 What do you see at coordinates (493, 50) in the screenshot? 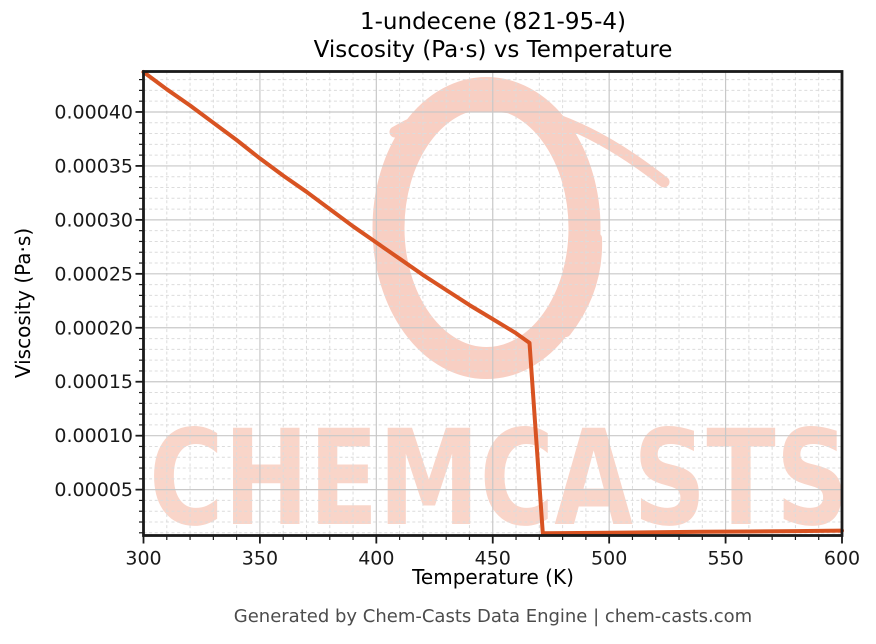
I see `chart-subtitle: Viscosity (Pa·s) vs Temperature` at bounding box center [493, 50].